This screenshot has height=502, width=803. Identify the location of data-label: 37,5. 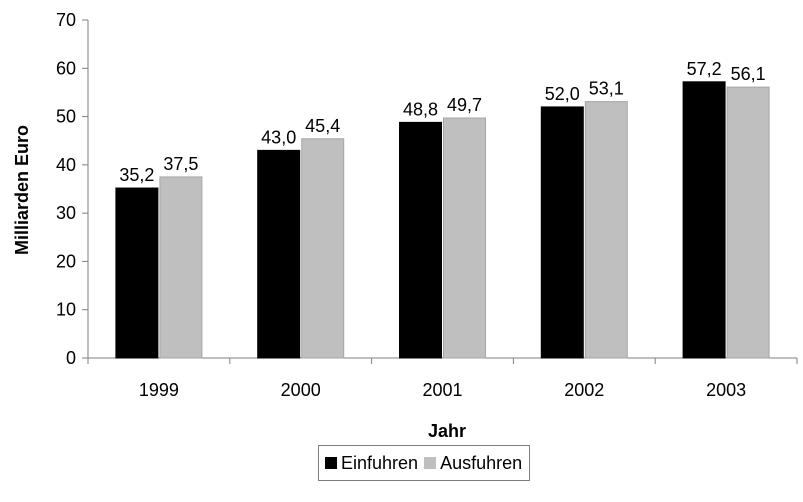
(180, 164).